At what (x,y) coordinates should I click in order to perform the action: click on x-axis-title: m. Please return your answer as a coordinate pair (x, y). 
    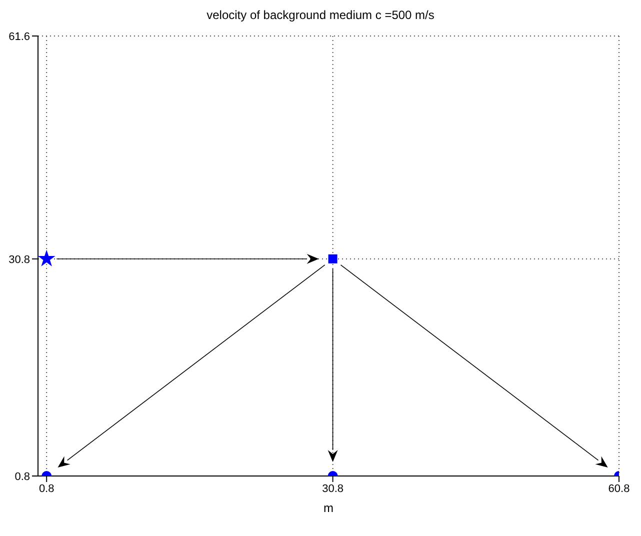
    Looking at the image, I should click on (329, 508).